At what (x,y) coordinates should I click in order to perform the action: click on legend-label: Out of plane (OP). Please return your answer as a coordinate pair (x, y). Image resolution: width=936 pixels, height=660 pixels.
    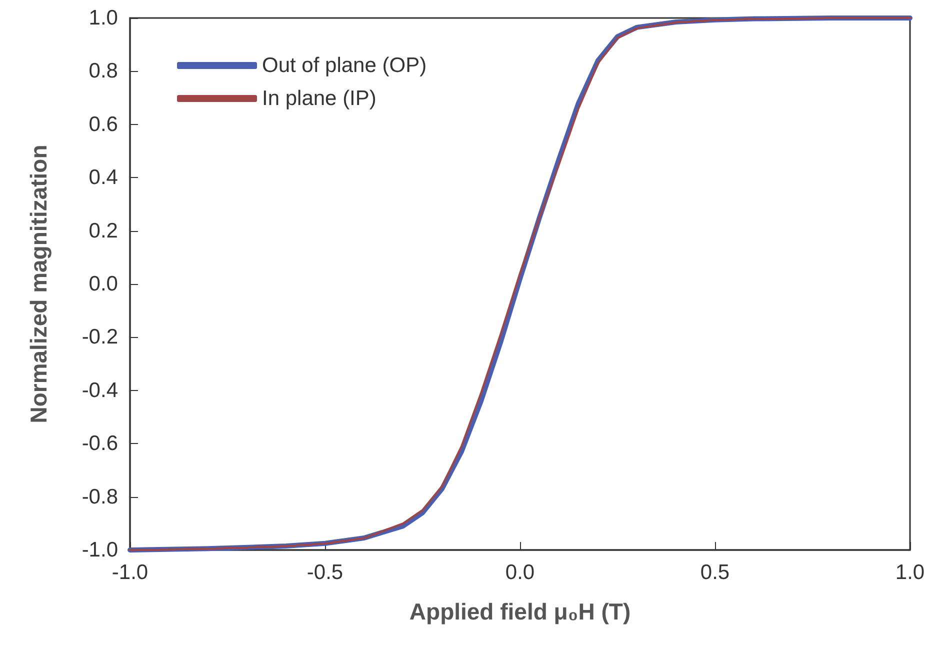
    Looking at the image, I should click on (344, 65).